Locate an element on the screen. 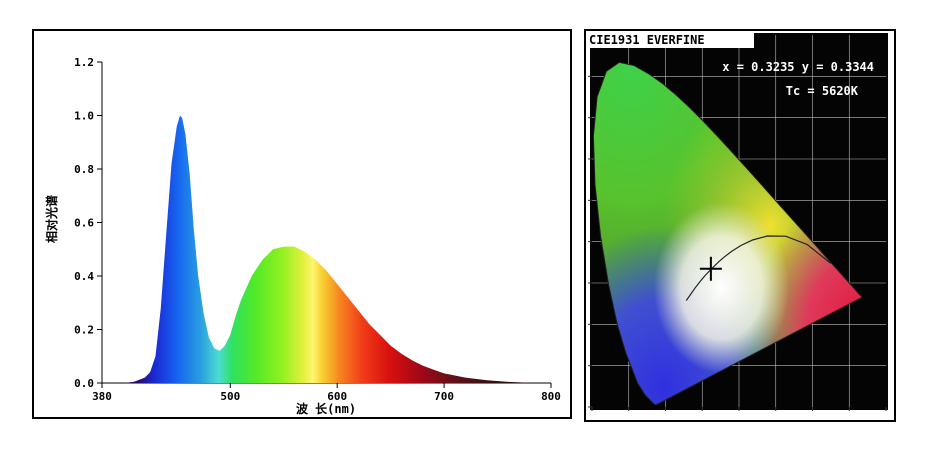 The height and width of the screenshot is (455, 940). x-tick-label: 380 is located at coordinates (102, 396).